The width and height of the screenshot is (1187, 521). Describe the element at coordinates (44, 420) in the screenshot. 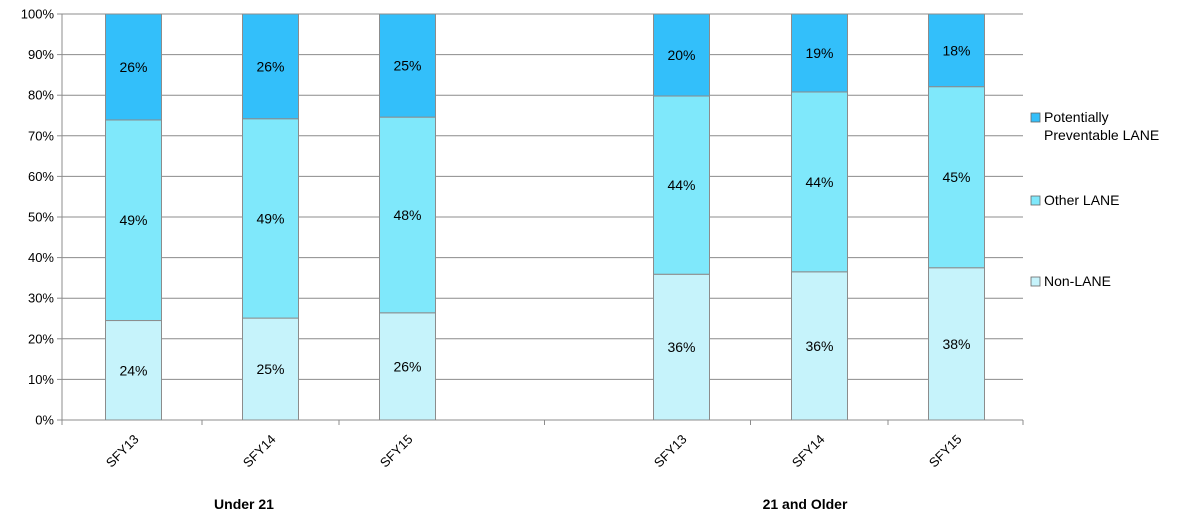

I see `y-tick-label: 0%` at that location.